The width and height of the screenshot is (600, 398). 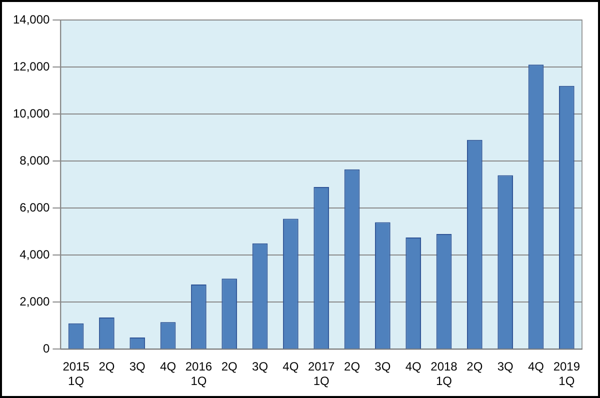 I want to click on y-tick-label: 2,000, so click(x=35, y=301).